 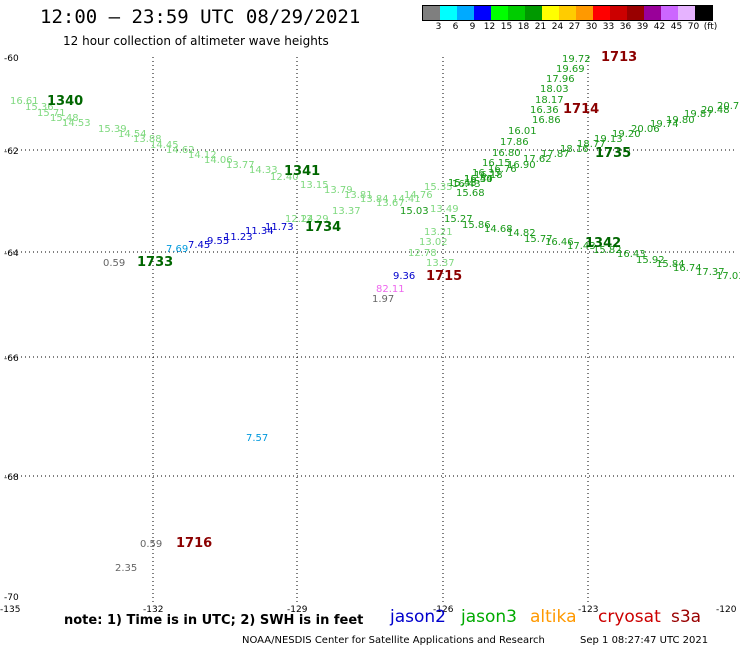 I want to click on swh-value: 13.37, so click(x=346, y=211).